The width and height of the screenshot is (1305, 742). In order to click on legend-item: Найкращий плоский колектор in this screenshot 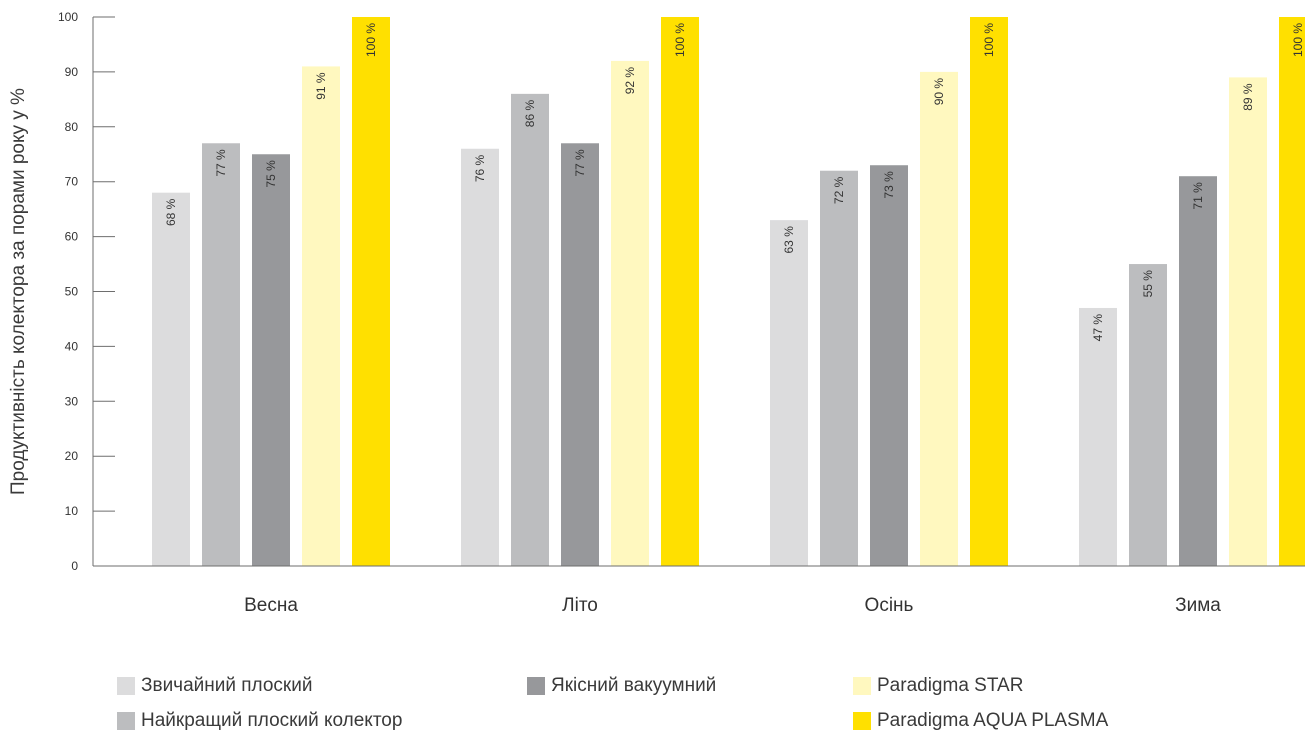, I will do `click(259, 721)`.